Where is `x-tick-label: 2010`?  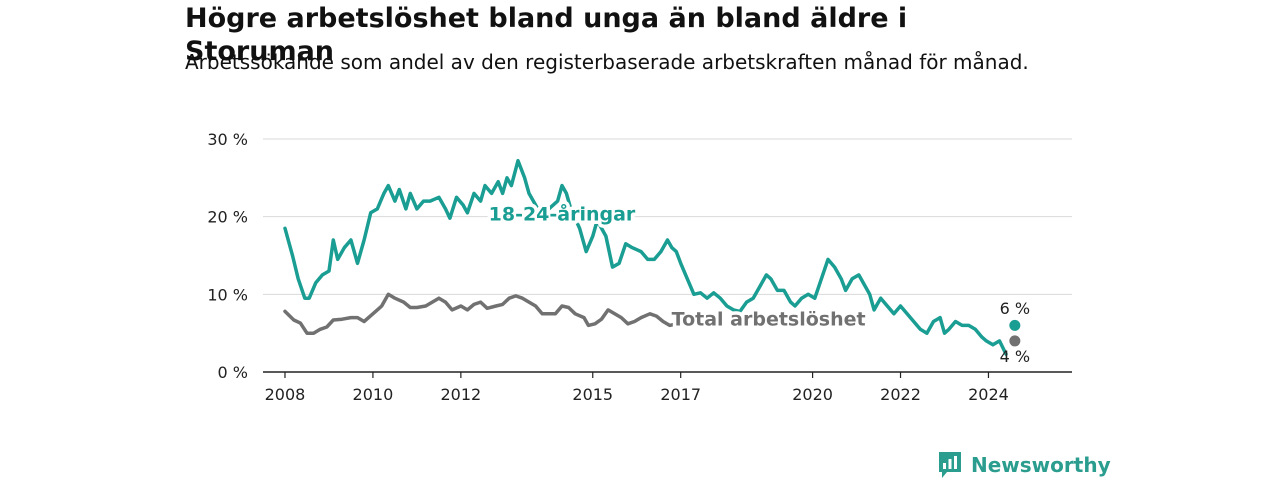
x-tick-label: 2010 is located at coordinates (373, 394).